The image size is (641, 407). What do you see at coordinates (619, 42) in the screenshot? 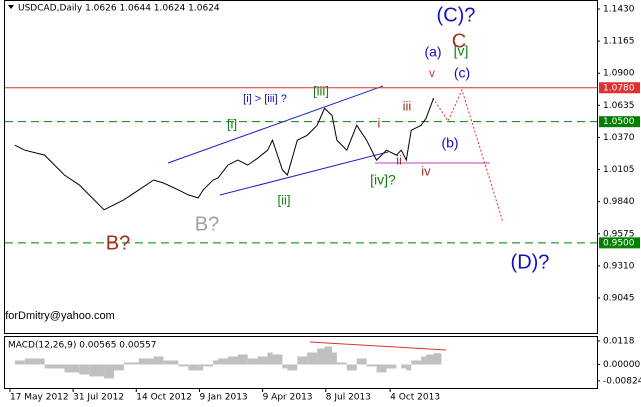
I see `y-tick-label: 1.1165` at bounding box center [619, 42].